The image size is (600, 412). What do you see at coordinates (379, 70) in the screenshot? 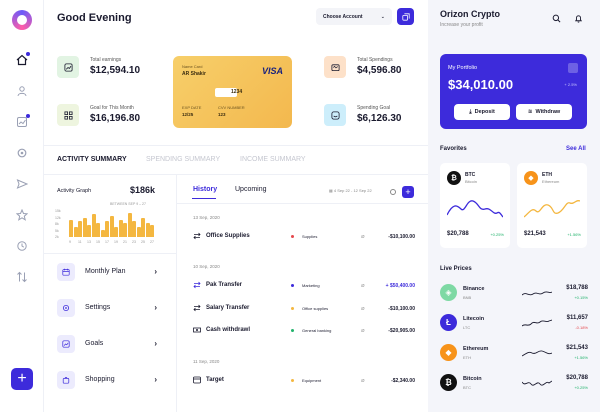
I see `stat-value: $4,596.80` at bounding box center [379, 70].